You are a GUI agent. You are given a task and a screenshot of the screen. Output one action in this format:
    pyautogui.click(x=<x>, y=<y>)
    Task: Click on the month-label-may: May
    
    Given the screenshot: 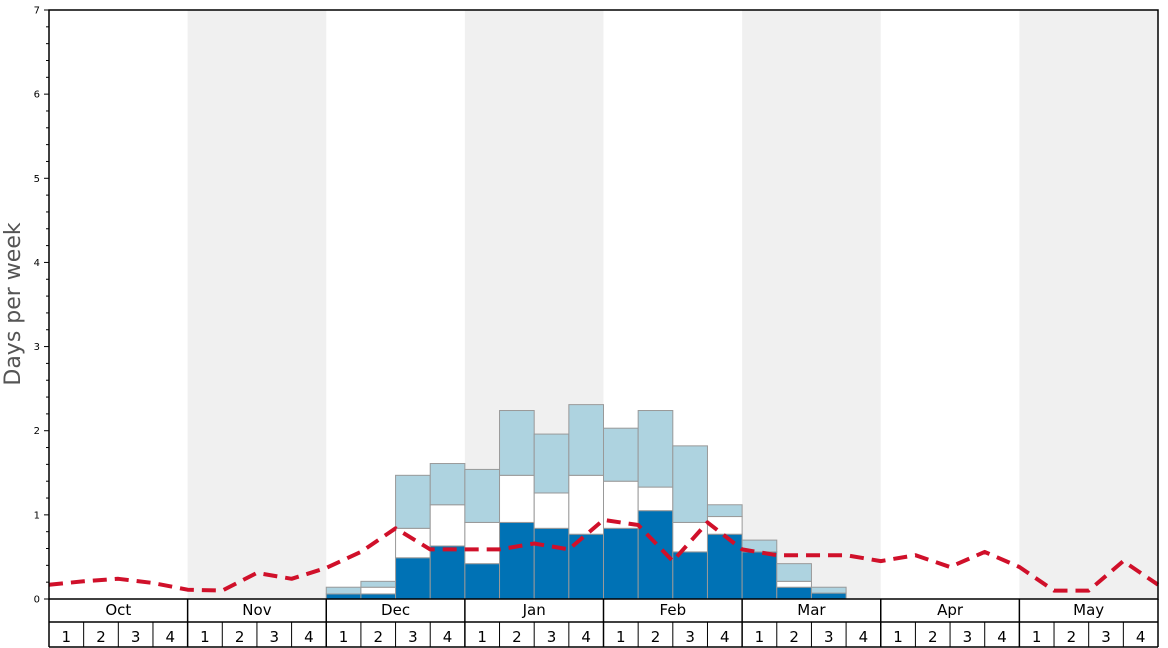 What is the action you would take?
    pyautogui.click(x=1088, y=610)
    